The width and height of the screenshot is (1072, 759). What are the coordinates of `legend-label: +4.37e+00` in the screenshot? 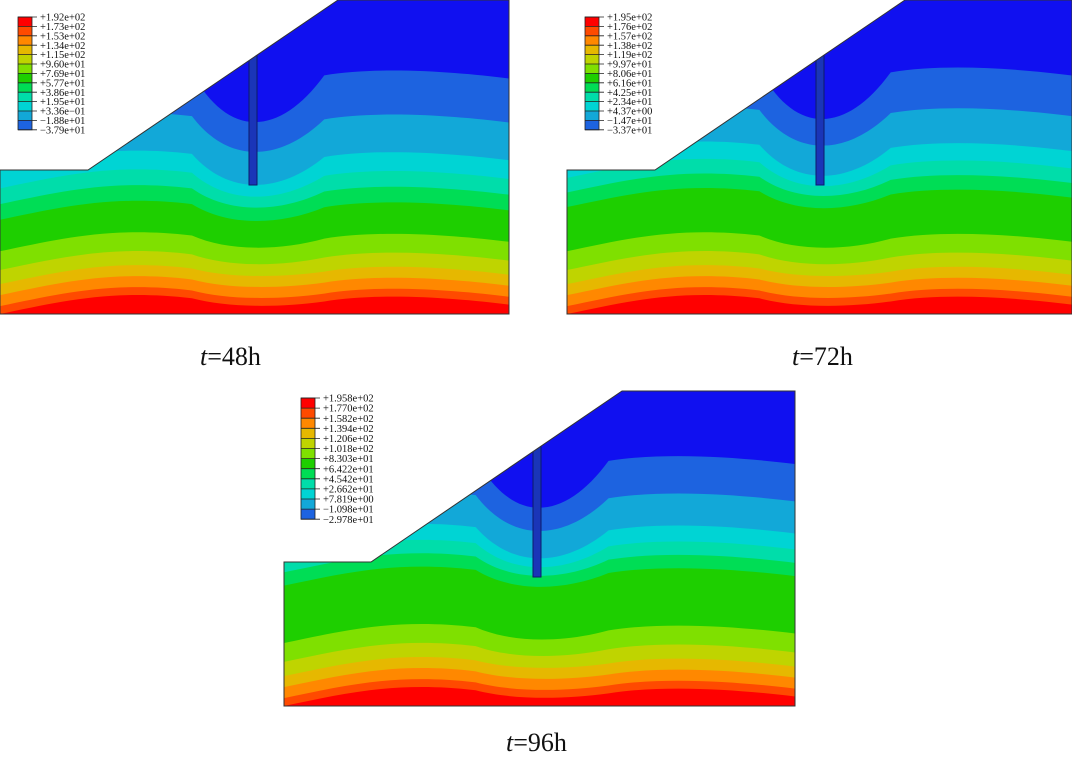 It's located at (629, 112).